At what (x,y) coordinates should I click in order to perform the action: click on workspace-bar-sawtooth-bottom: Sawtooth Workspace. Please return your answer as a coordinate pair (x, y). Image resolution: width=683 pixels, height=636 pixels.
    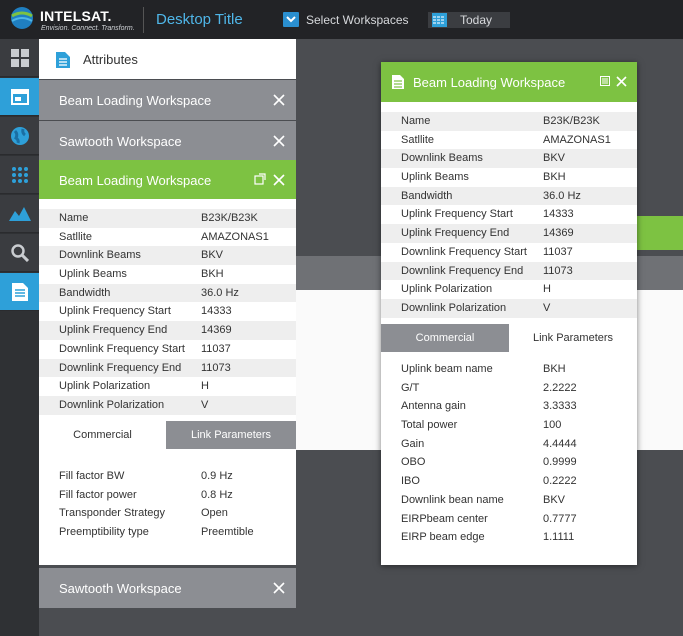
    Looking at the image, I should click on (167, 588).